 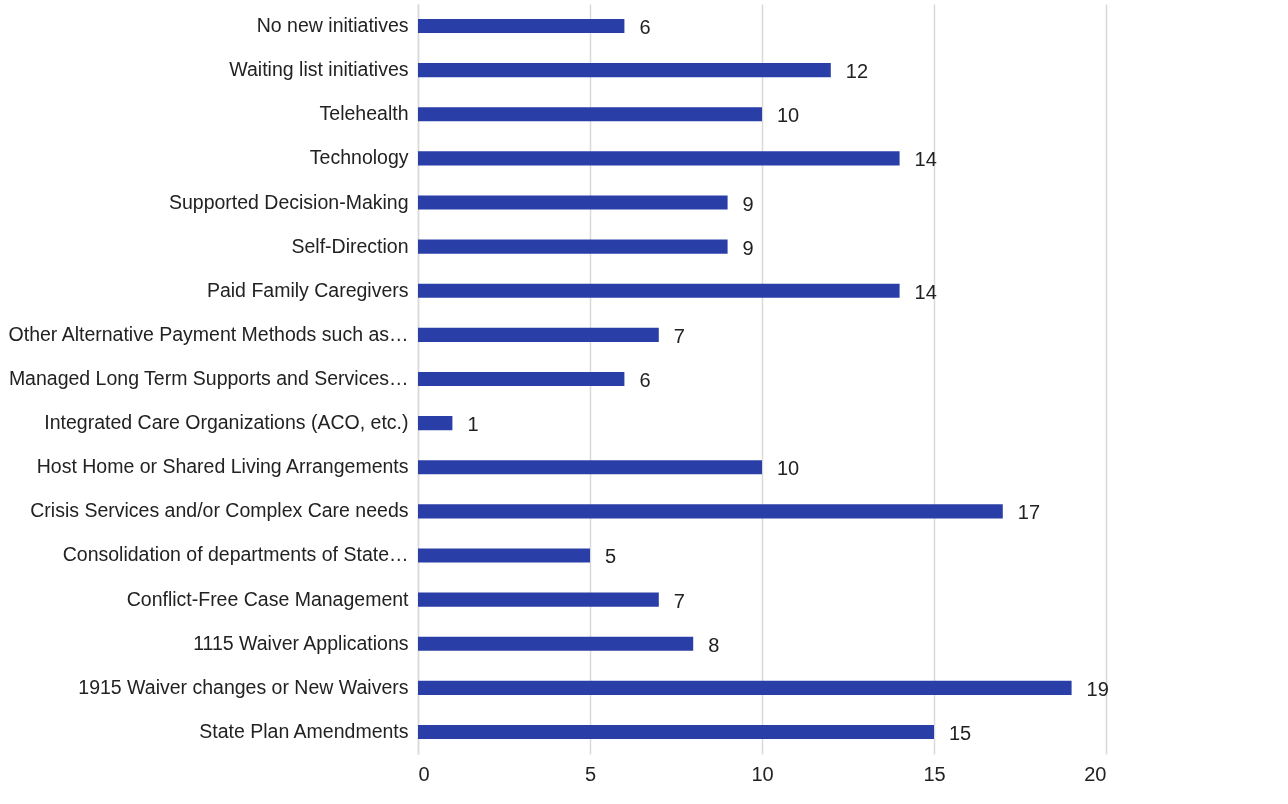 What do you see at coordinates (301, 642) in the screenshot?
I see `y-tick-label: 1115 Waiver Applications` at bounding box center [301, 642].